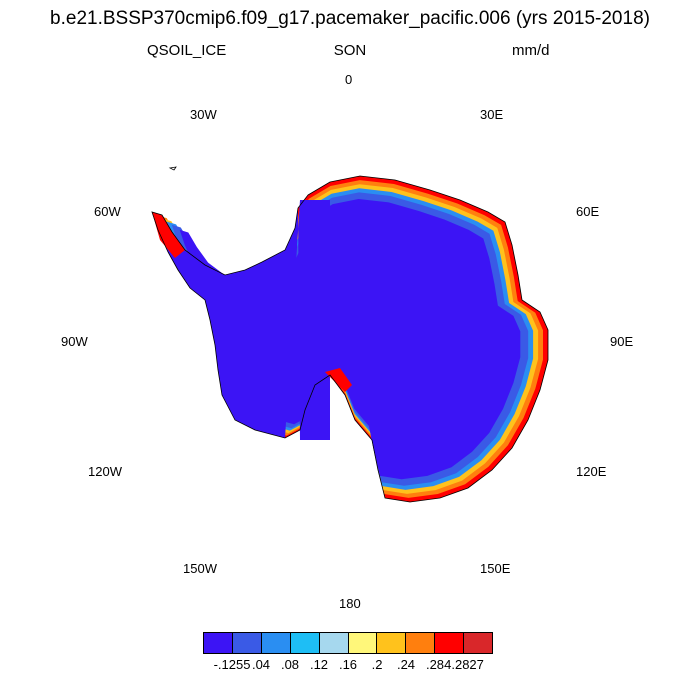 The image size is (700, 700). I want to click on units-label: mm/d, so click(531, 50).